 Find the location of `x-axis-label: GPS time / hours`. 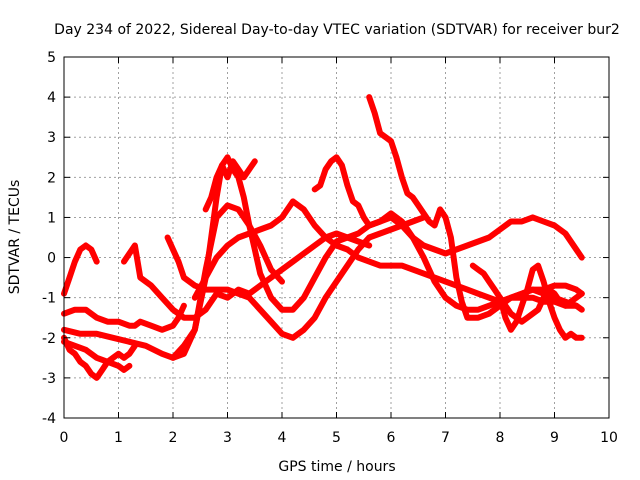

x-axis-label: GPS time / hours is located at coordinates (336, 467).